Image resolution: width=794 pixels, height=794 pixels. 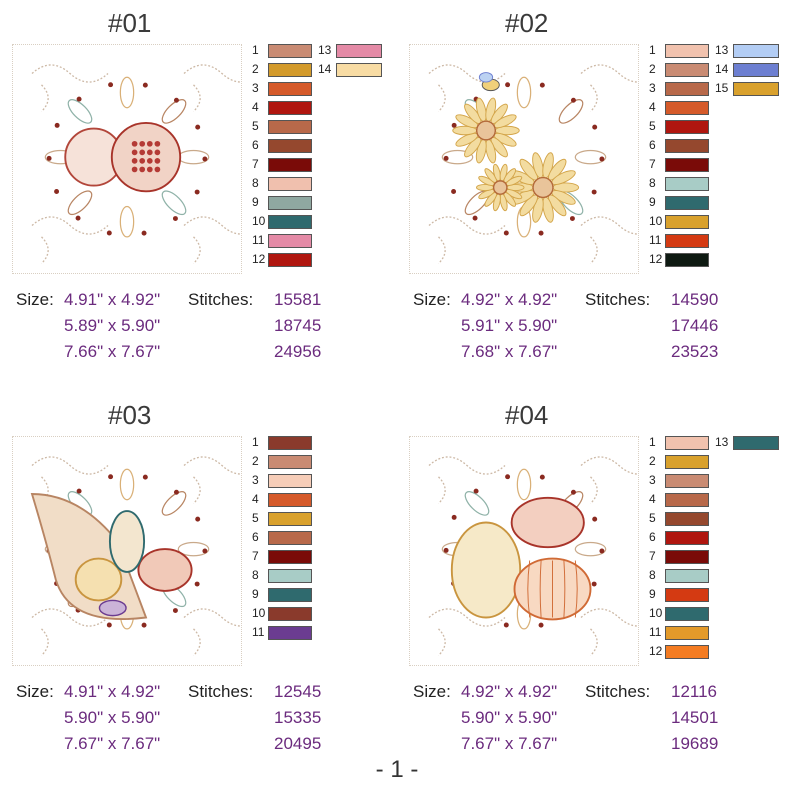 I want to click on stitch-count: 20495, so click(x=298, y=743).